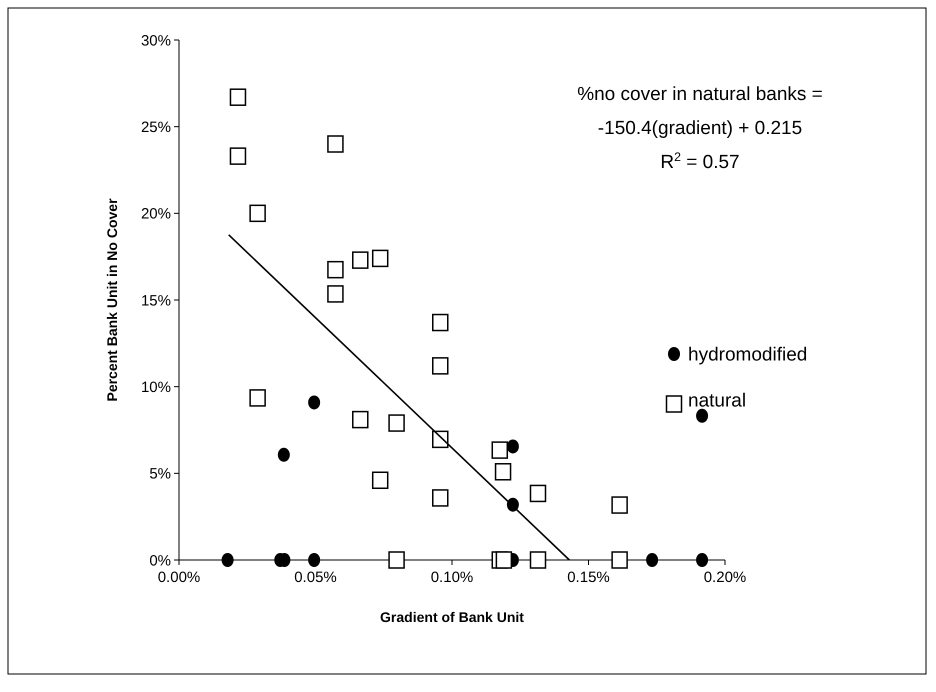  I want to click on x-tick-label: 0.15%, so click(588, 577).